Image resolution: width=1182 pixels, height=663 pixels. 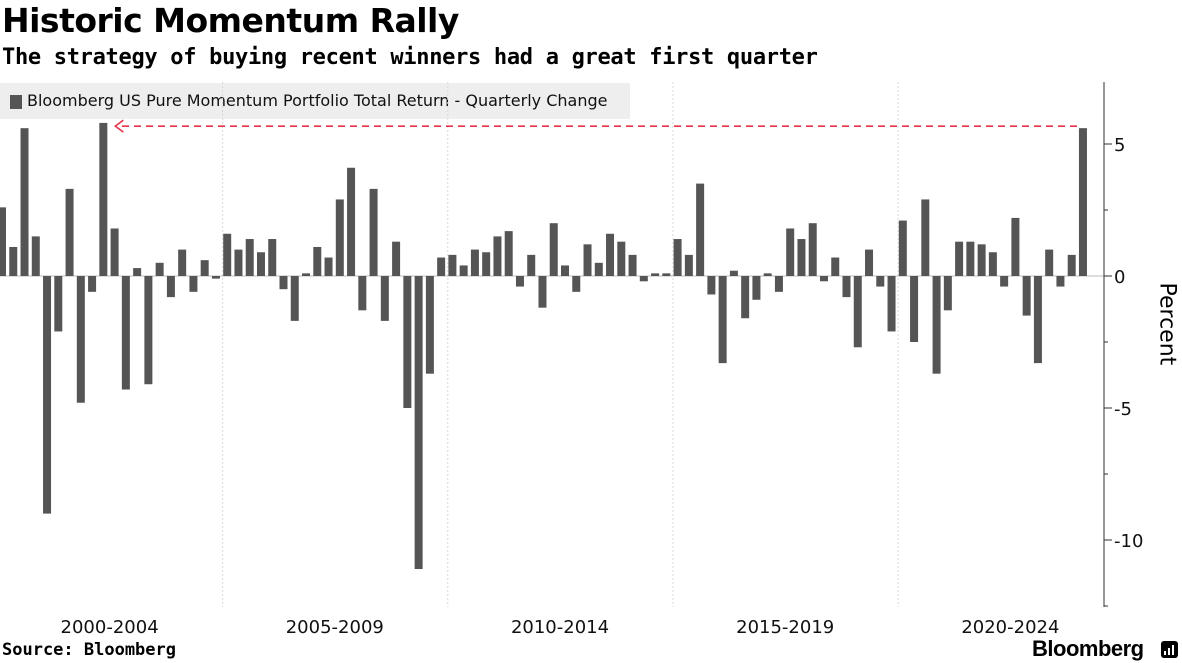 I want to click on bar-2007-Q3, so click(x=339, y=237).